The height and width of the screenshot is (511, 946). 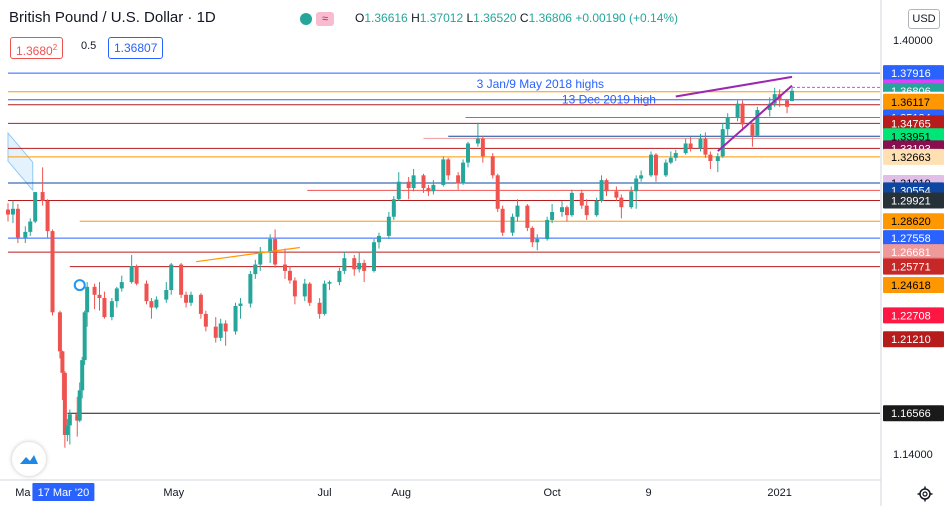 What do you see at coordinates (306, 19) in the screenshot?
I see `eye-icon` at bounding box center [306, 19].